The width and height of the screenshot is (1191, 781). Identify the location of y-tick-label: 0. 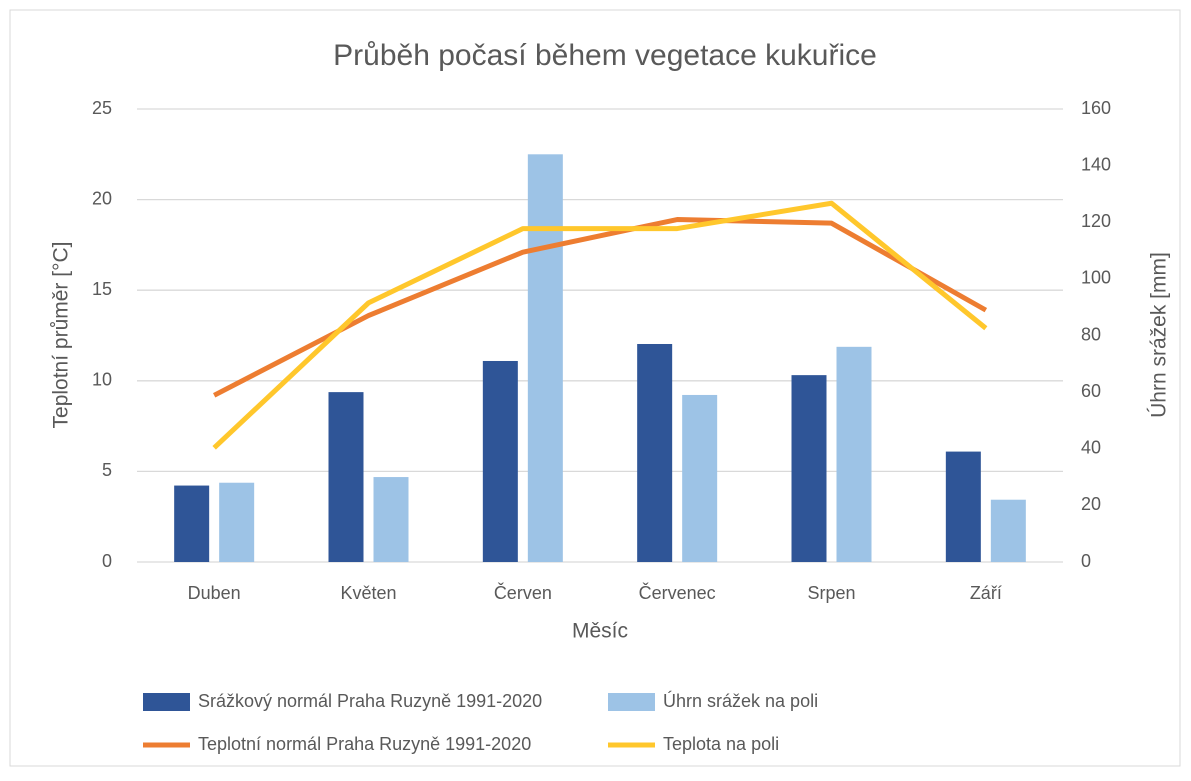
(107, 561).